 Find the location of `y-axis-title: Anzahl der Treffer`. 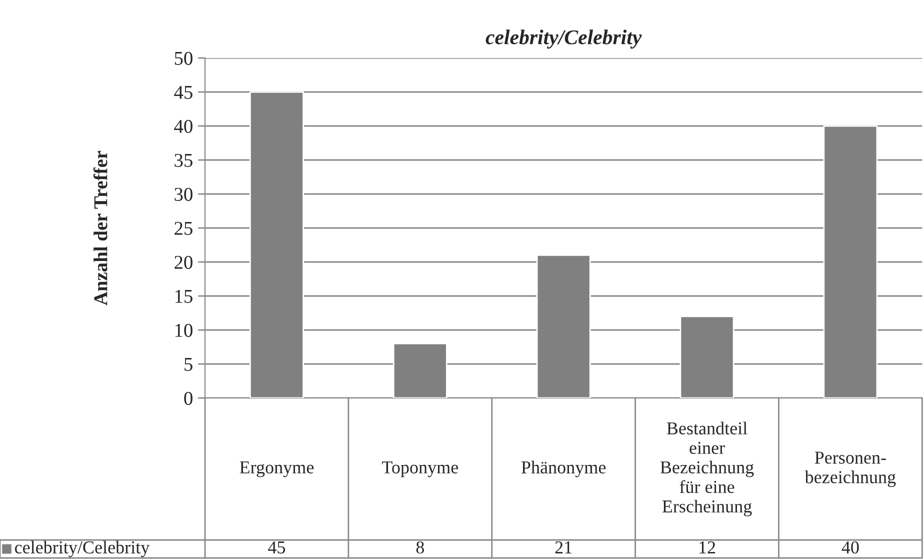

y-axis-title: Anzahl der Treffer is located at coordinates (100, 228).